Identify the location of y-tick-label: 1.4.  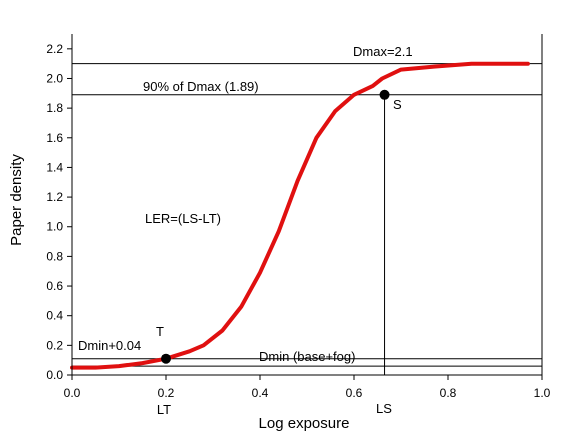
(54, 167).